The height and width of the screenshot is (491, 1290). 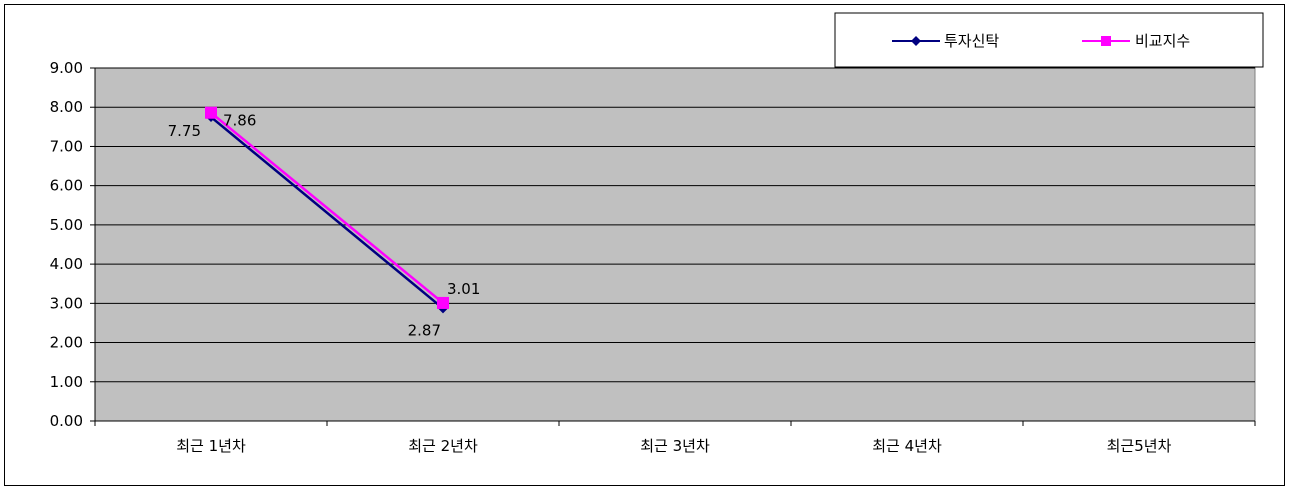 I want to click on y-tick-label: 8.00, so click(x=66, y=107).